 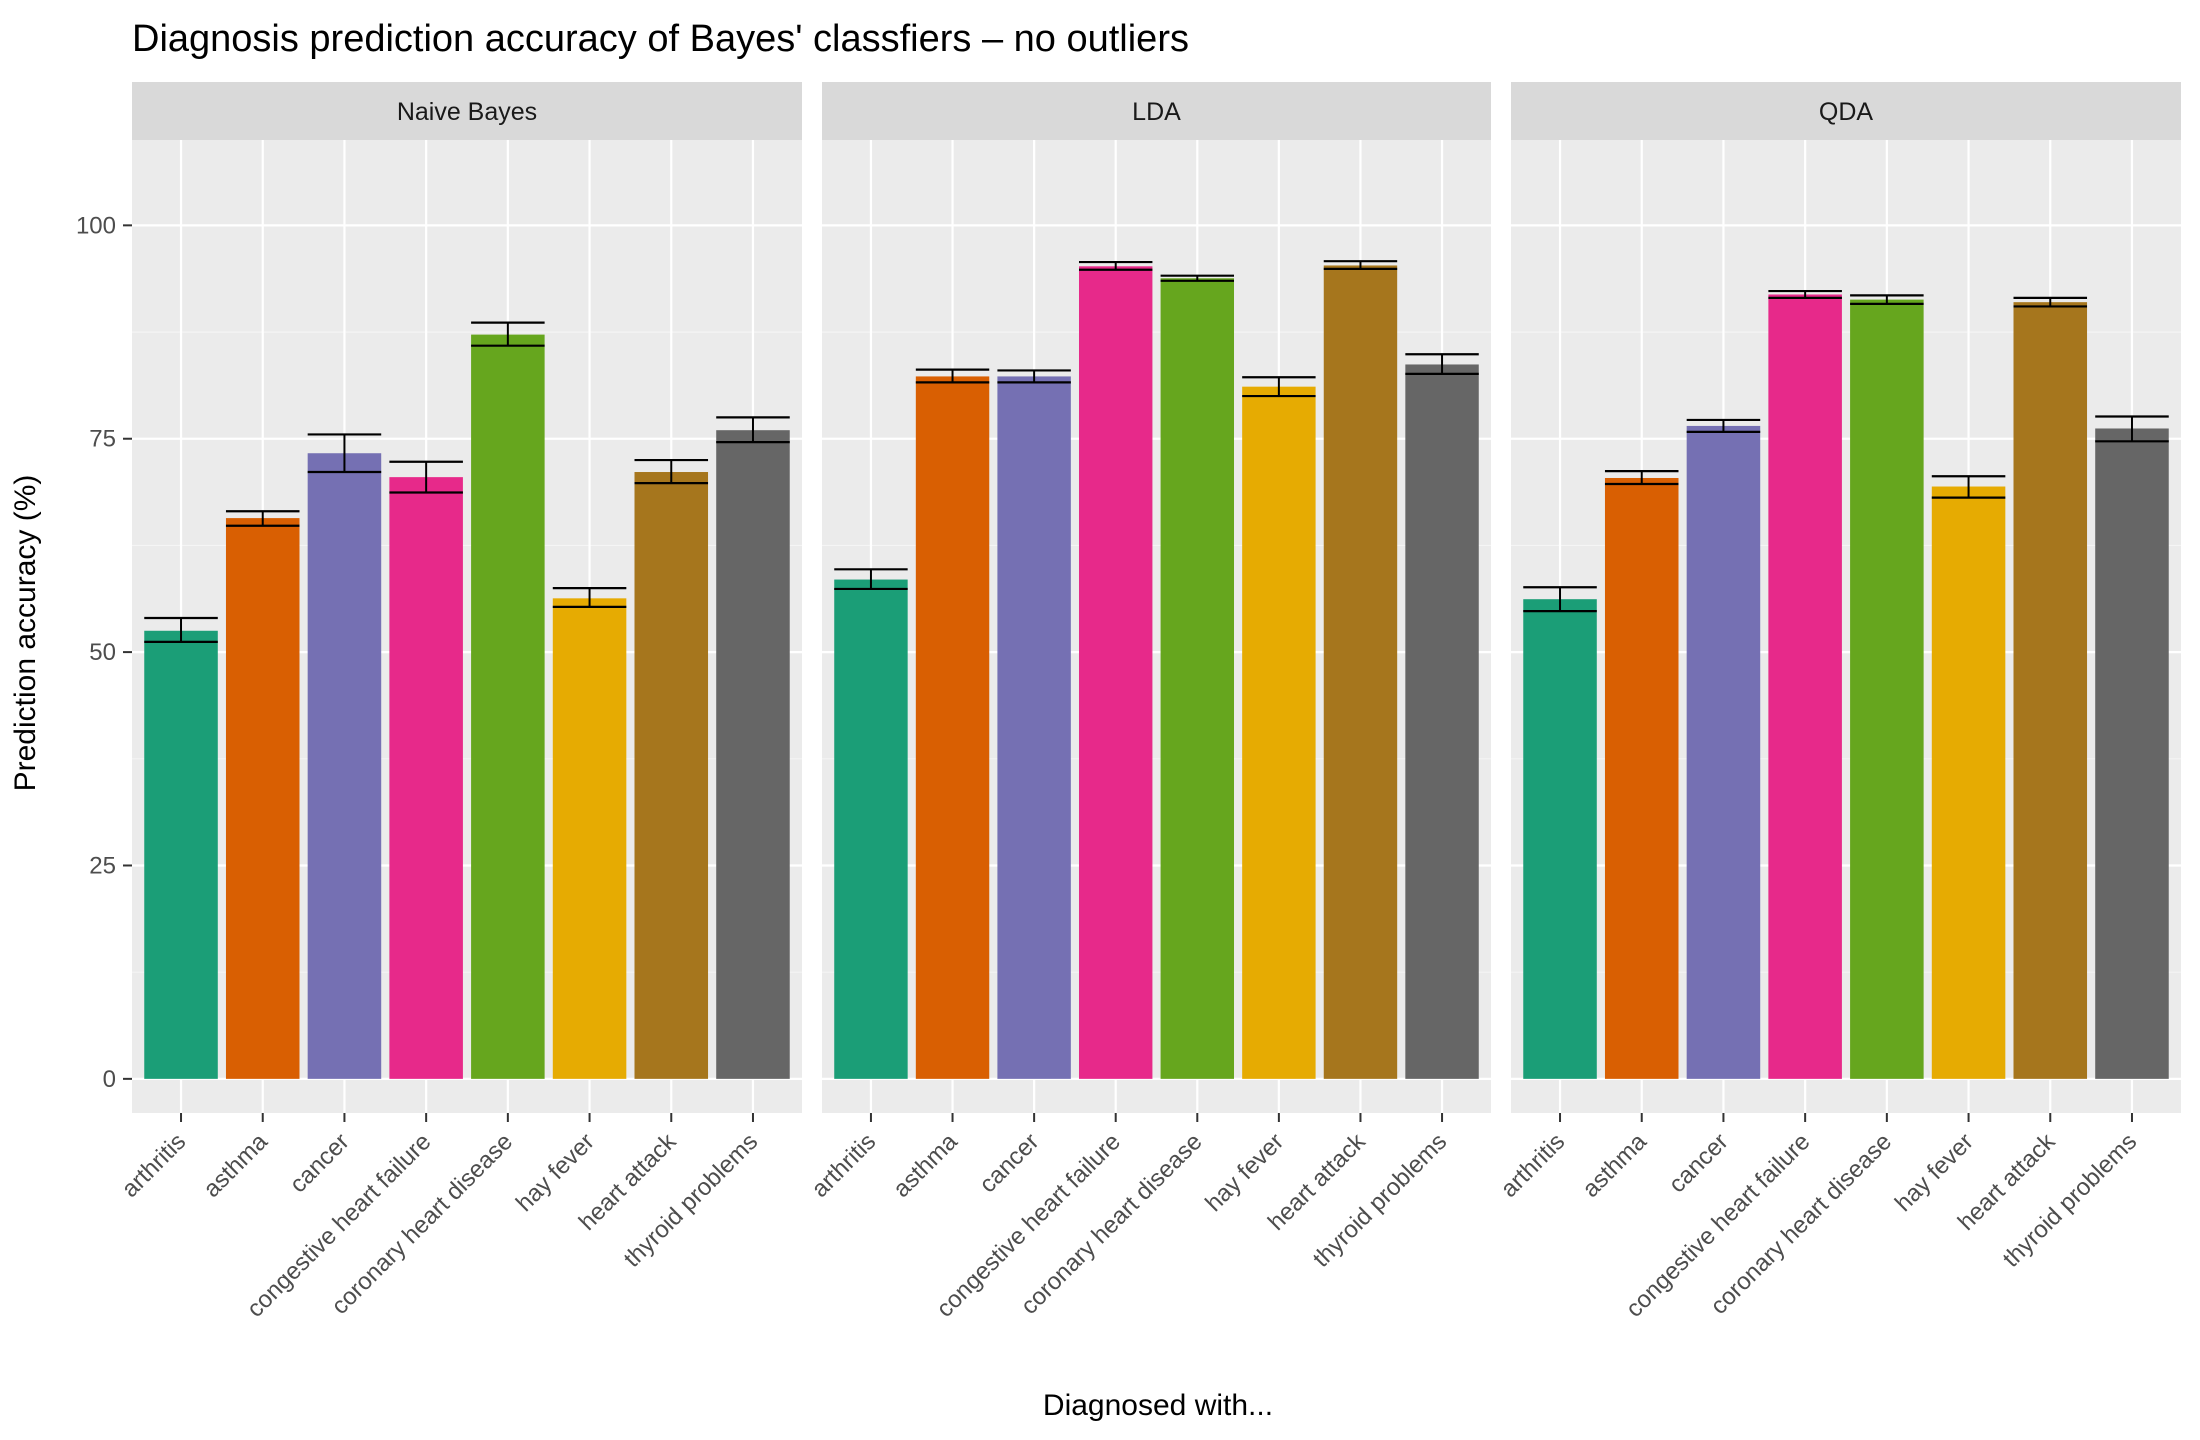 What do you see at coordinates (25, 633) in the screenshot?
I see `y-axis-title: Prediction accuracy (%)` at bounding box center [25, 633].